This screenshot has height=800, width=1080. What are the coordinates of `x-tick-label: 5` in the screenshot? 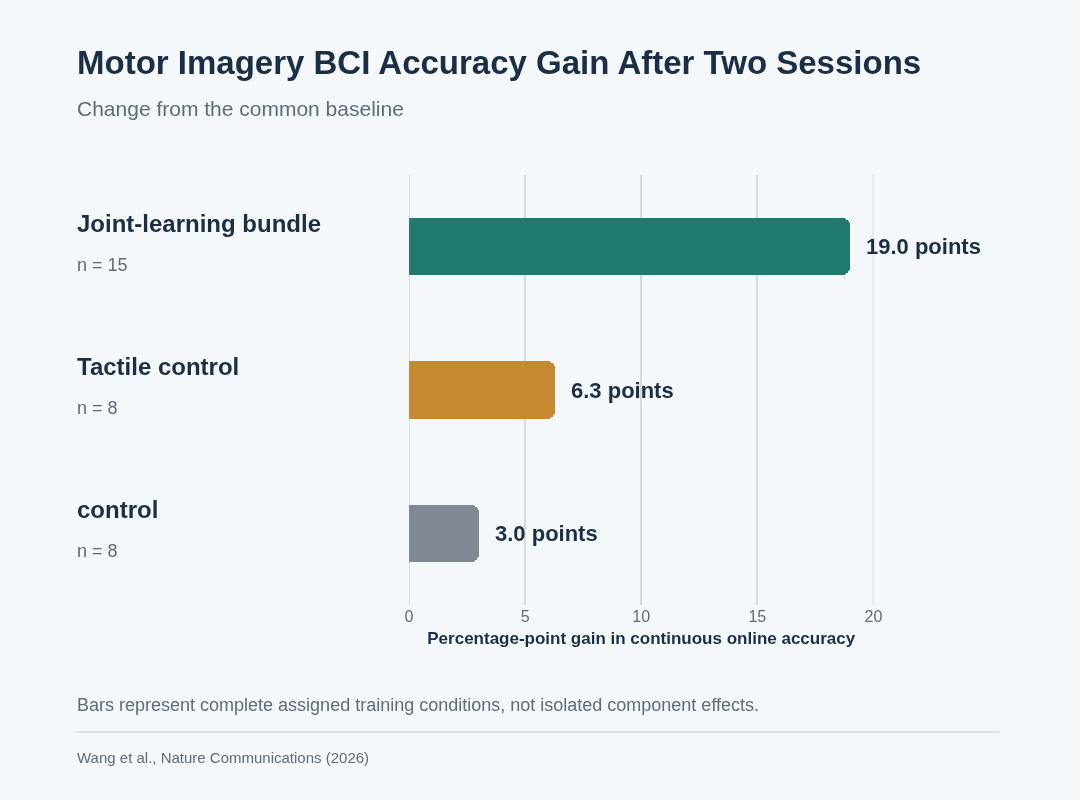 It's located at (525, 616).